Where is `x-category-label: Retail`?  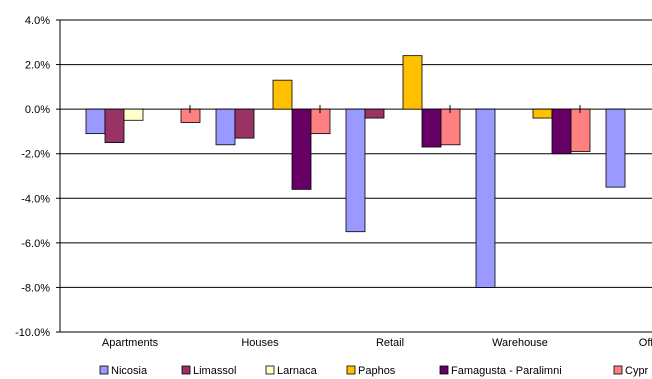 x-category-label: Retail is located at coordinates (390, 343).